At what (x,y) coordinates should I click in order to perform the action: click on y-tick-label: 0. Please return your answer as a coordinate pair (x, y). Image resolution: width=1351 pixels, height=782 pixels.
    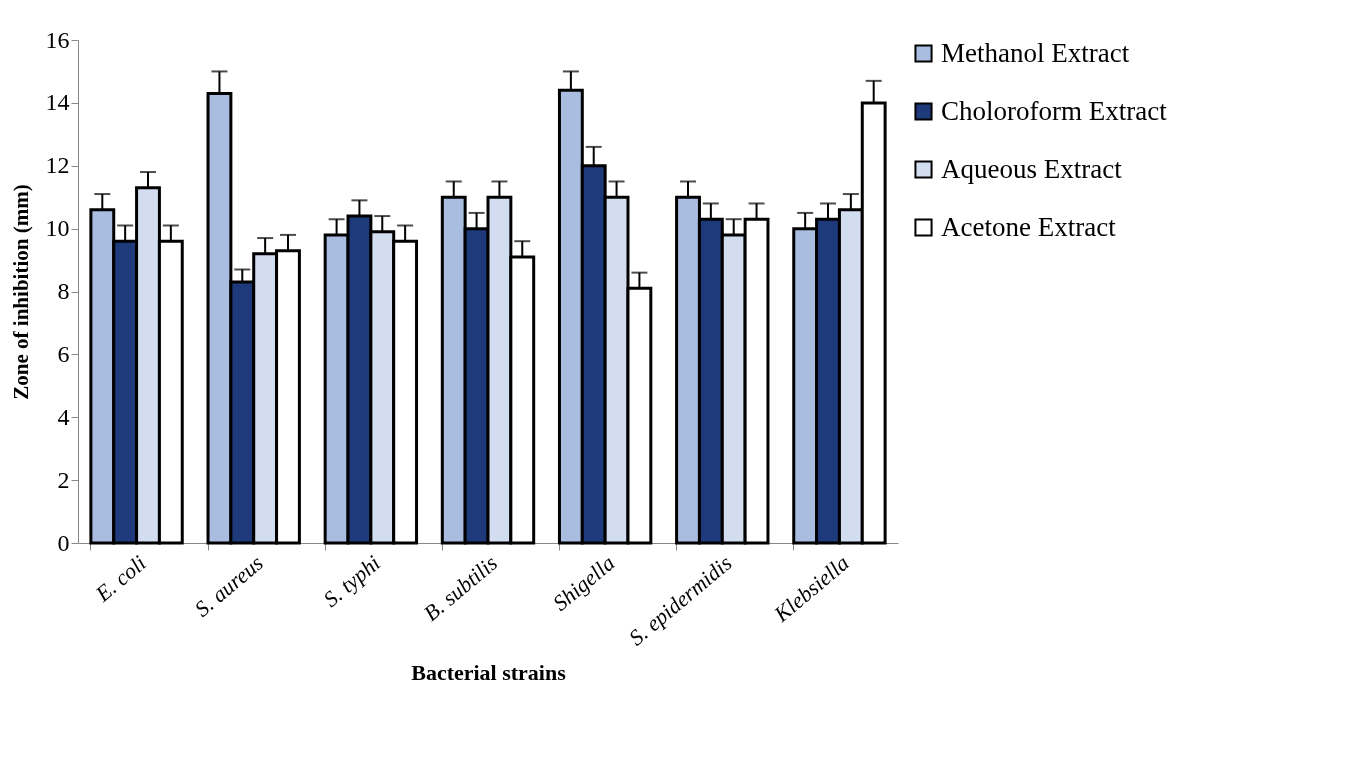
    Looking at the image, I should click on (63, 542).